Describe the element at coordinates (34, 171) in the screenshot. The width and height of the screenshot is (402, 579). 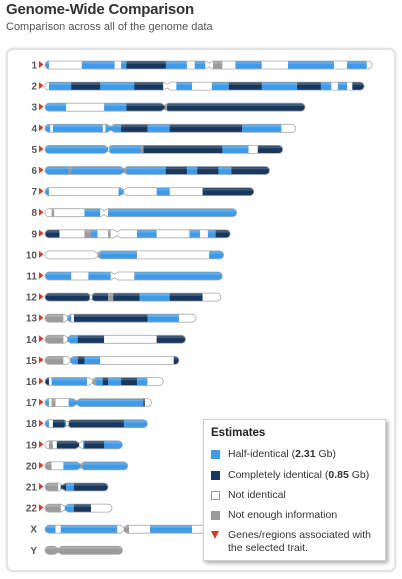
I see `chromosome-label: 6` at that location.